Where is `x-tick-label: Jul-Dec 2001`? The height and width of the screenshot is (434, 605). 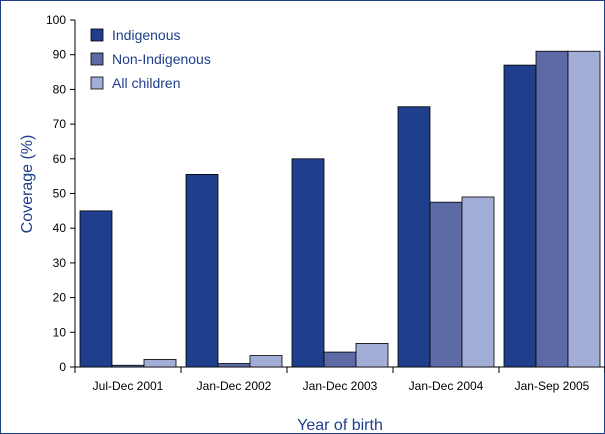
x-tick-label: Jul-Dec 2001 is located at coordinates (128, 386).